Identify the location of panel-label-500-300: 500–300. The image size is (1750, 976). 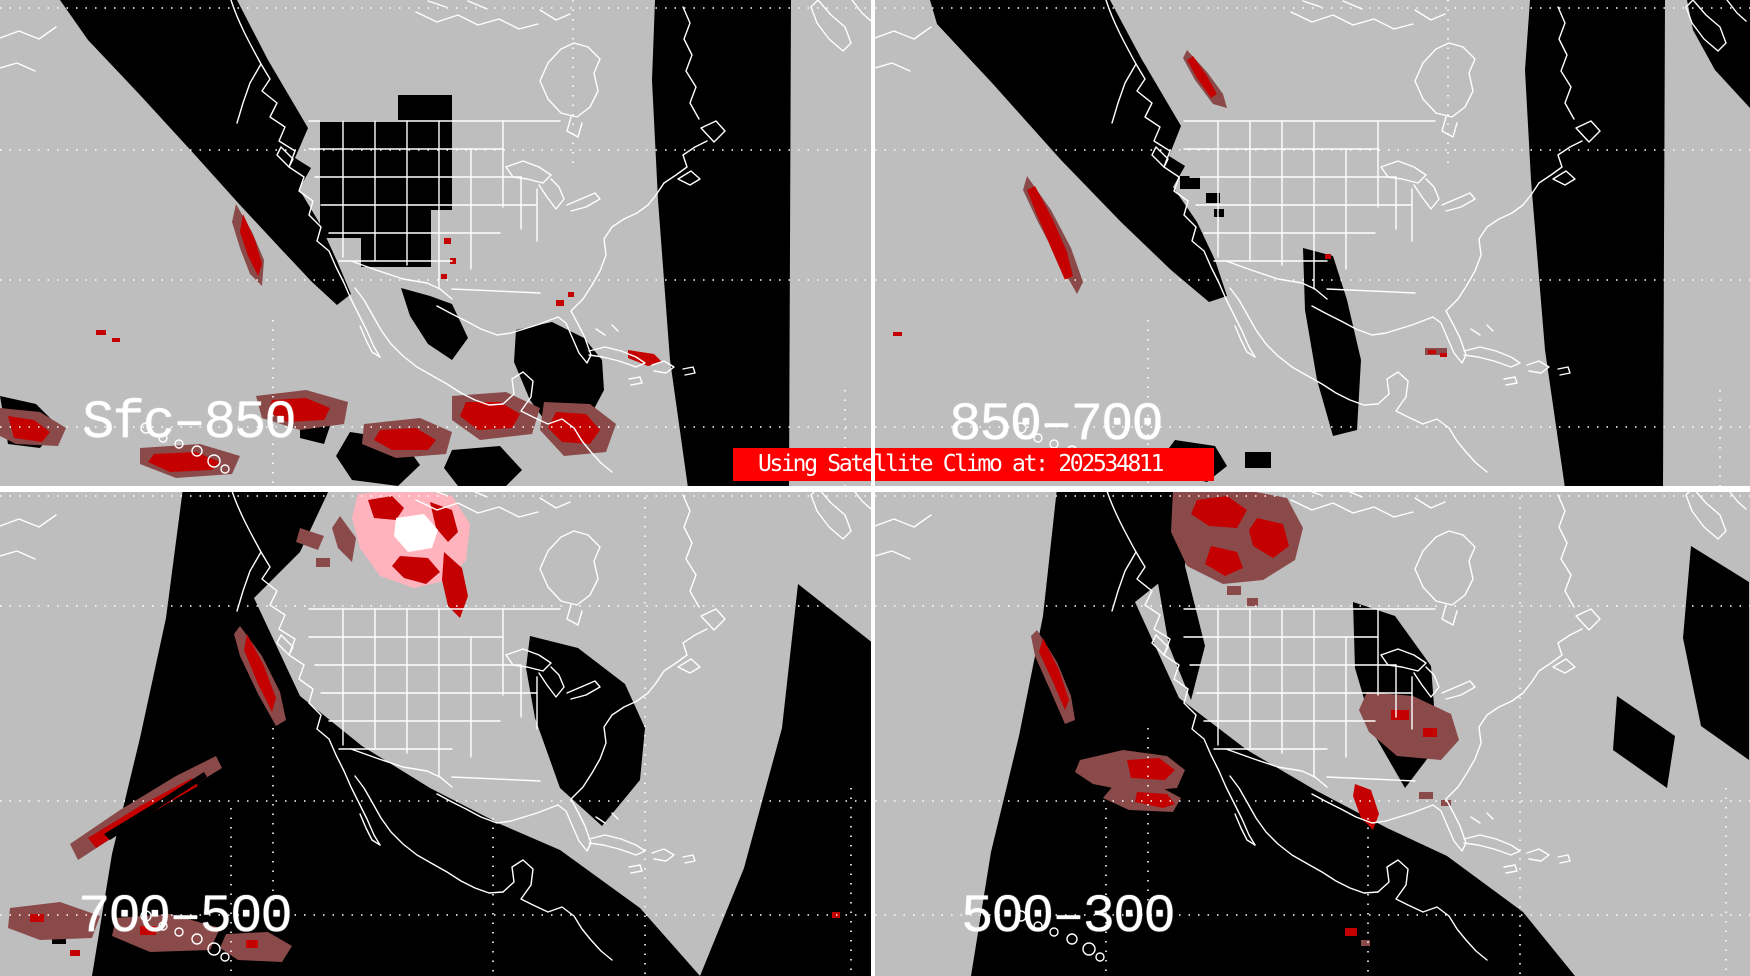
(1068, 917).